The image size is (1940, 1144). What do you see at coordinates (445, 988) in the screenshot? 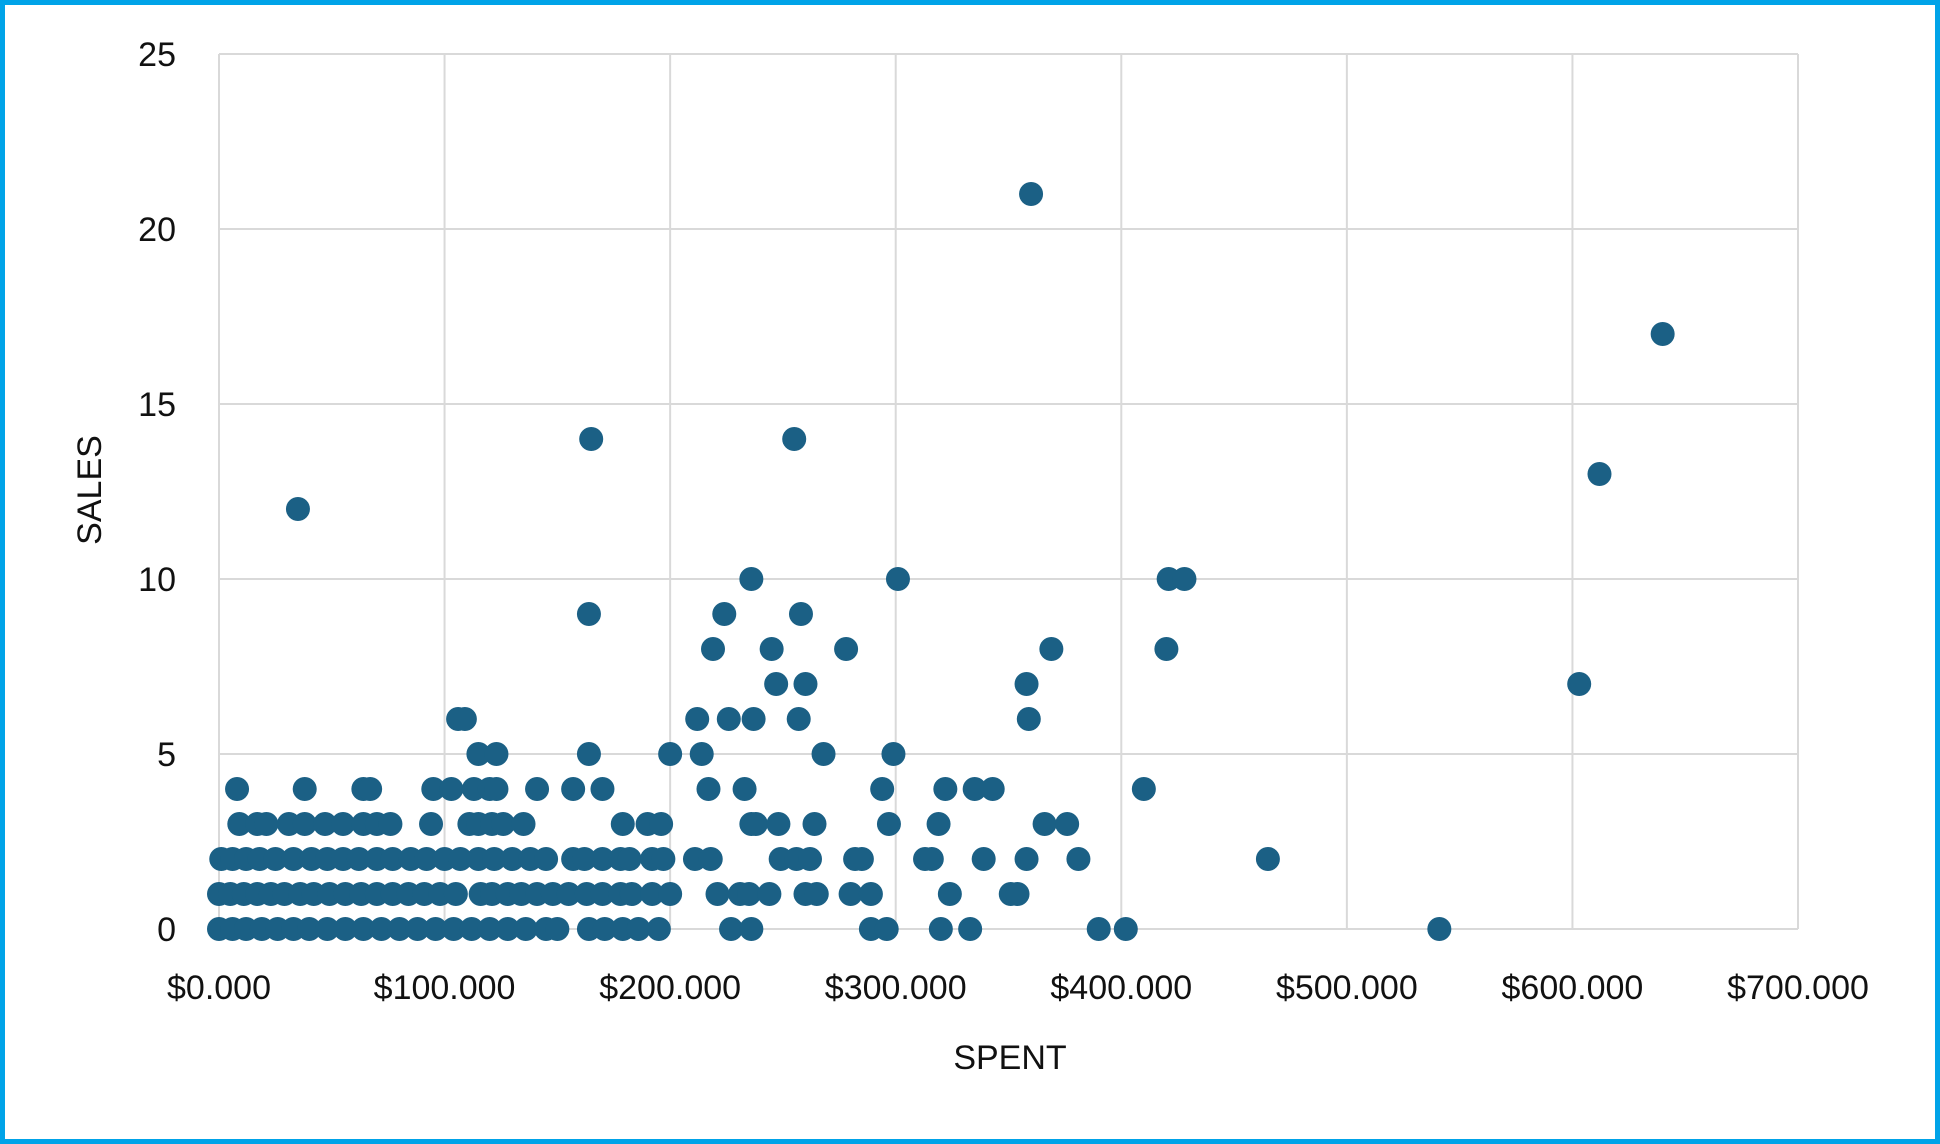
I see `x-tick-label: $100.000` at bounding box center [445, 988].